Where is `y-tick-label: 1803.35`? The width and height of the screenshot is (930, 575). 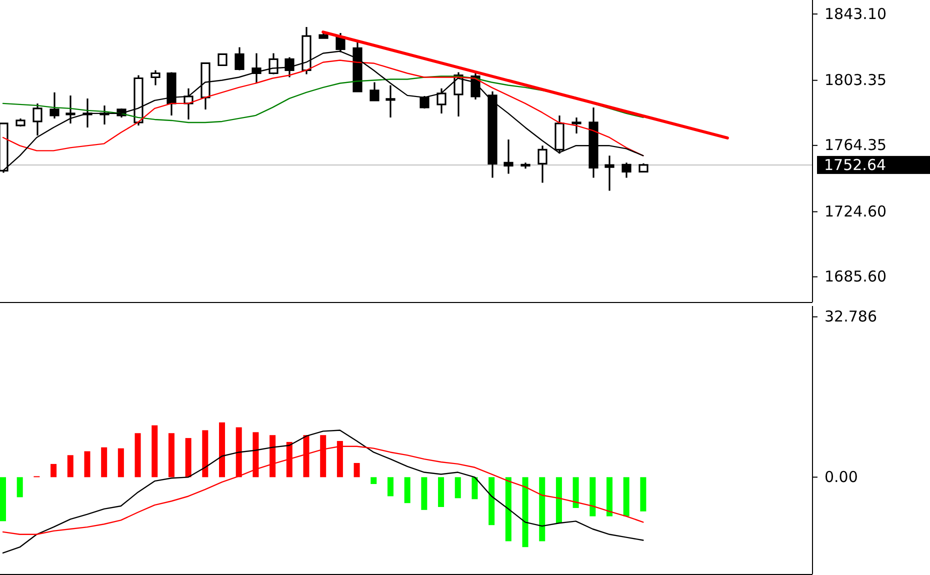
y-tick-label: 1803.35 is located at coordinates (855, 80).